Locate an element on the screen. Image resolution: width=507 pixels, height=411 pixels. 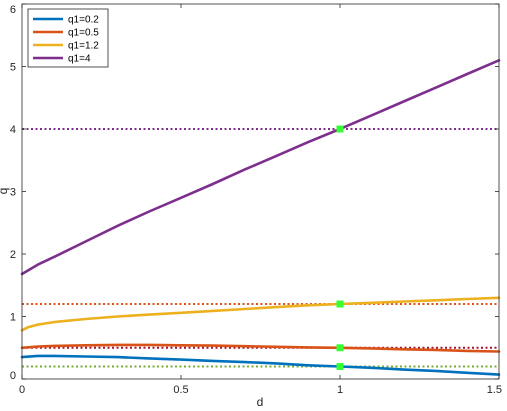
legend-label-0: q1=0.2 is located at coordinates (83, 20).